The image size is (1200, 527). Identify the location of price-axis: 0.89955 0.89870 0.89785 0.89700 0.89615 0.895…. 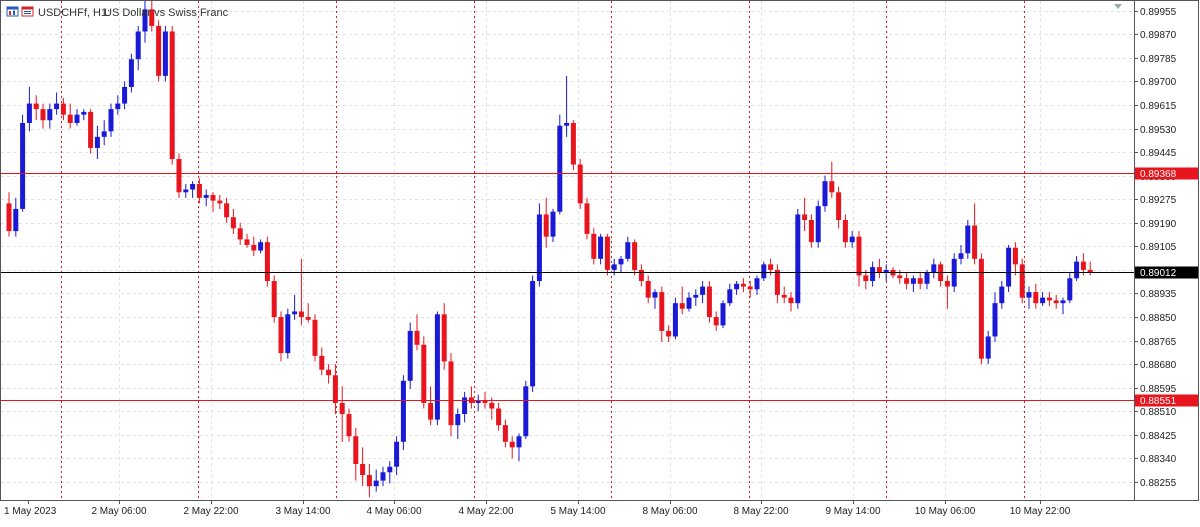
(1166, 248).